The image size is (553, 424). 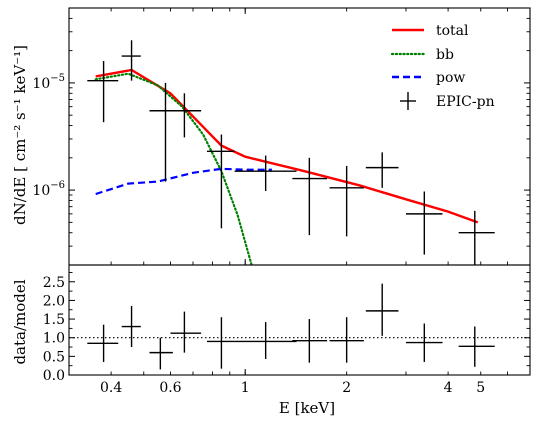 What do you see at coordinates (54, 339) in the screenshot?
I see `ratio-tick-label-2: 1.0` at bounding box center [54, 339].